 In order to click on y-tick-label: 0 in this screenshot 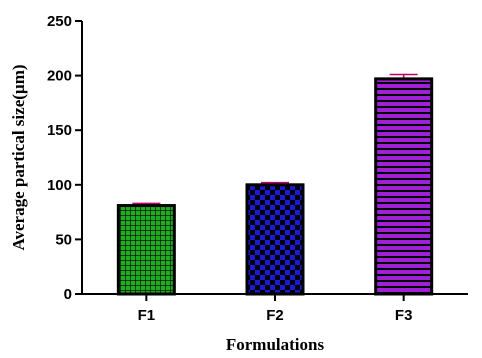, I will do `click(68, 294)`.